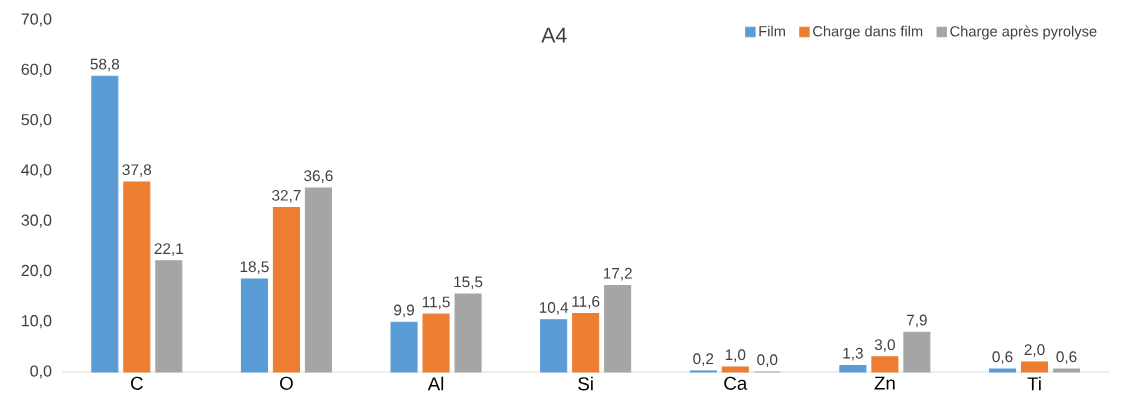  Describe the element at coordinates (36, 70) in the screenshot. I see `y-tick-label: 60,0` at that location.